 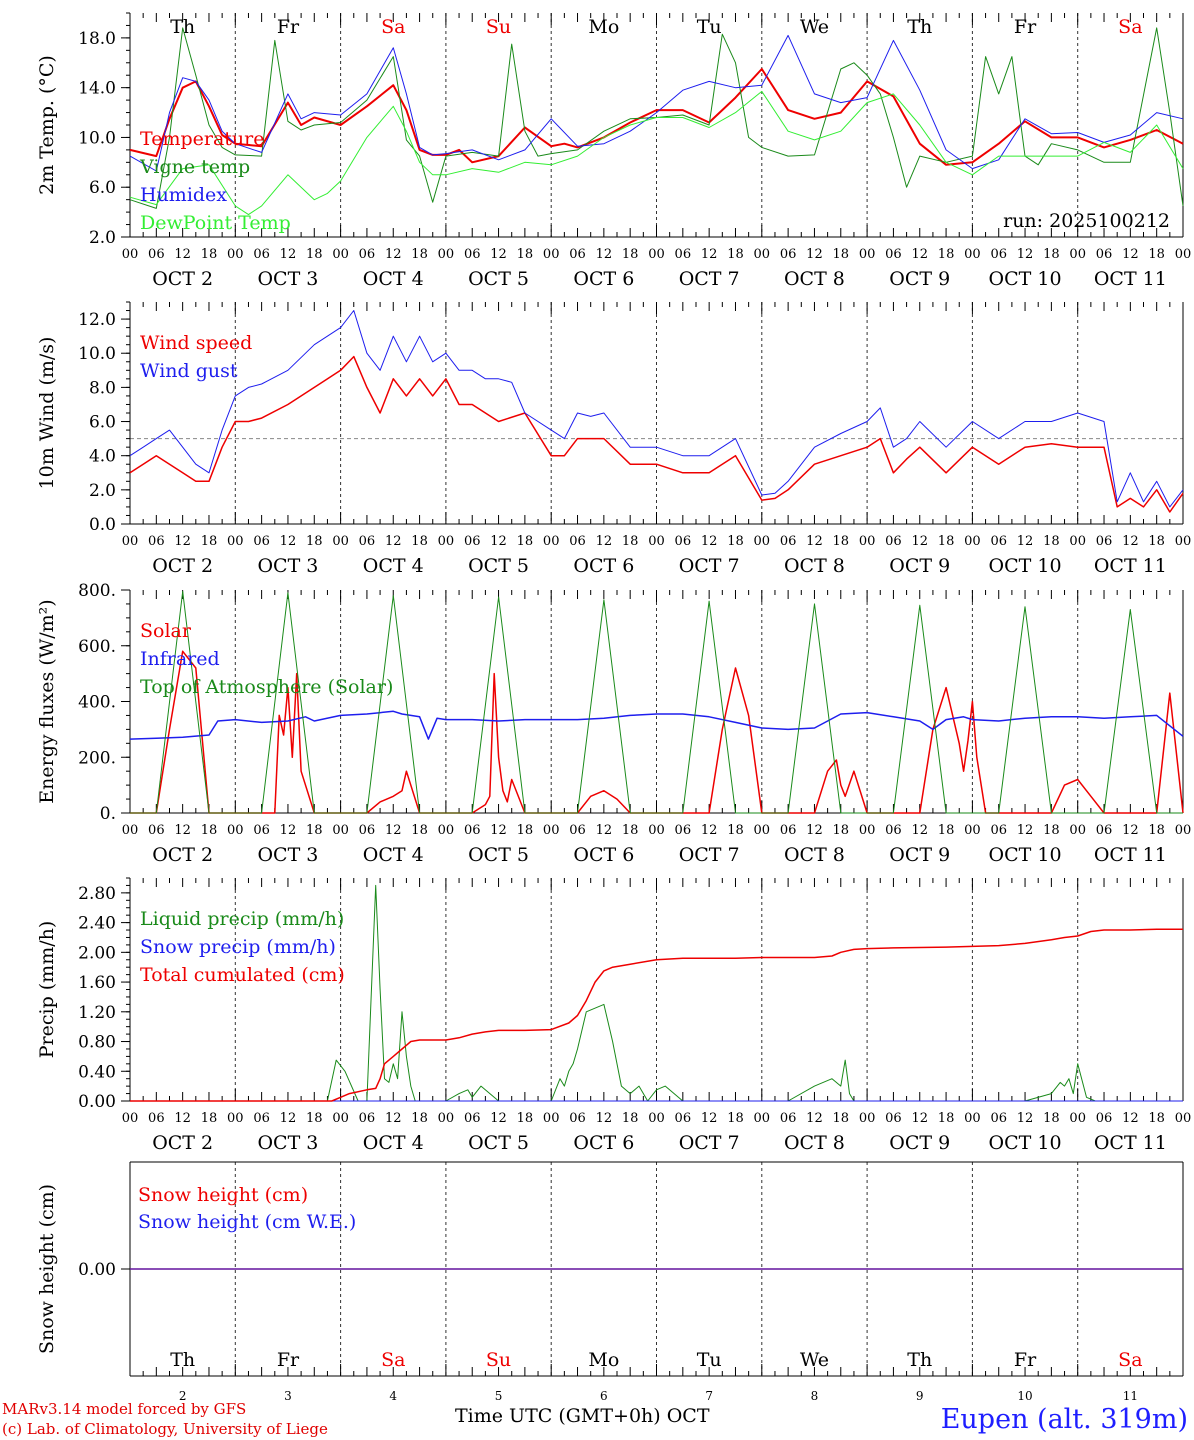 I want to click on day-number-label: 2, so click(x=183, y=1396).